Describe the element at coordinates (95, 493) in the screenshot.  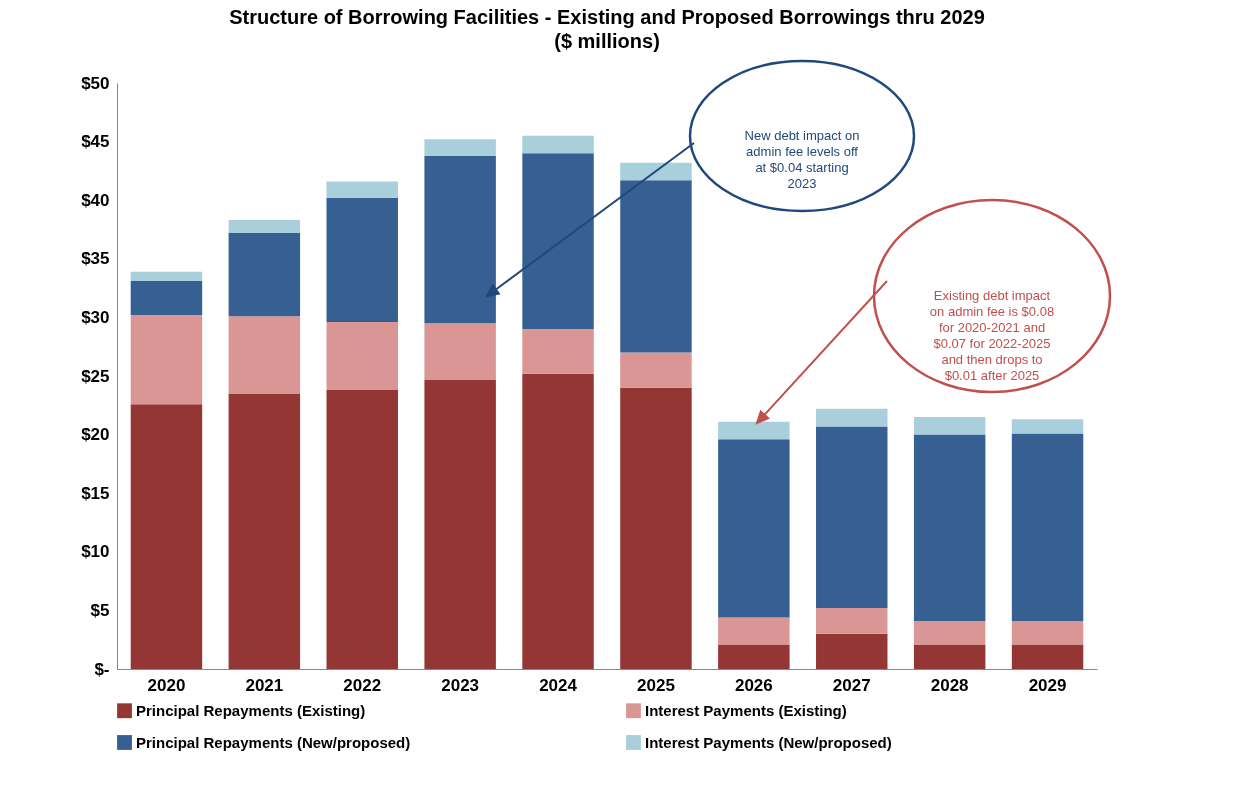
I see `y-tick-label: $15` at that location.